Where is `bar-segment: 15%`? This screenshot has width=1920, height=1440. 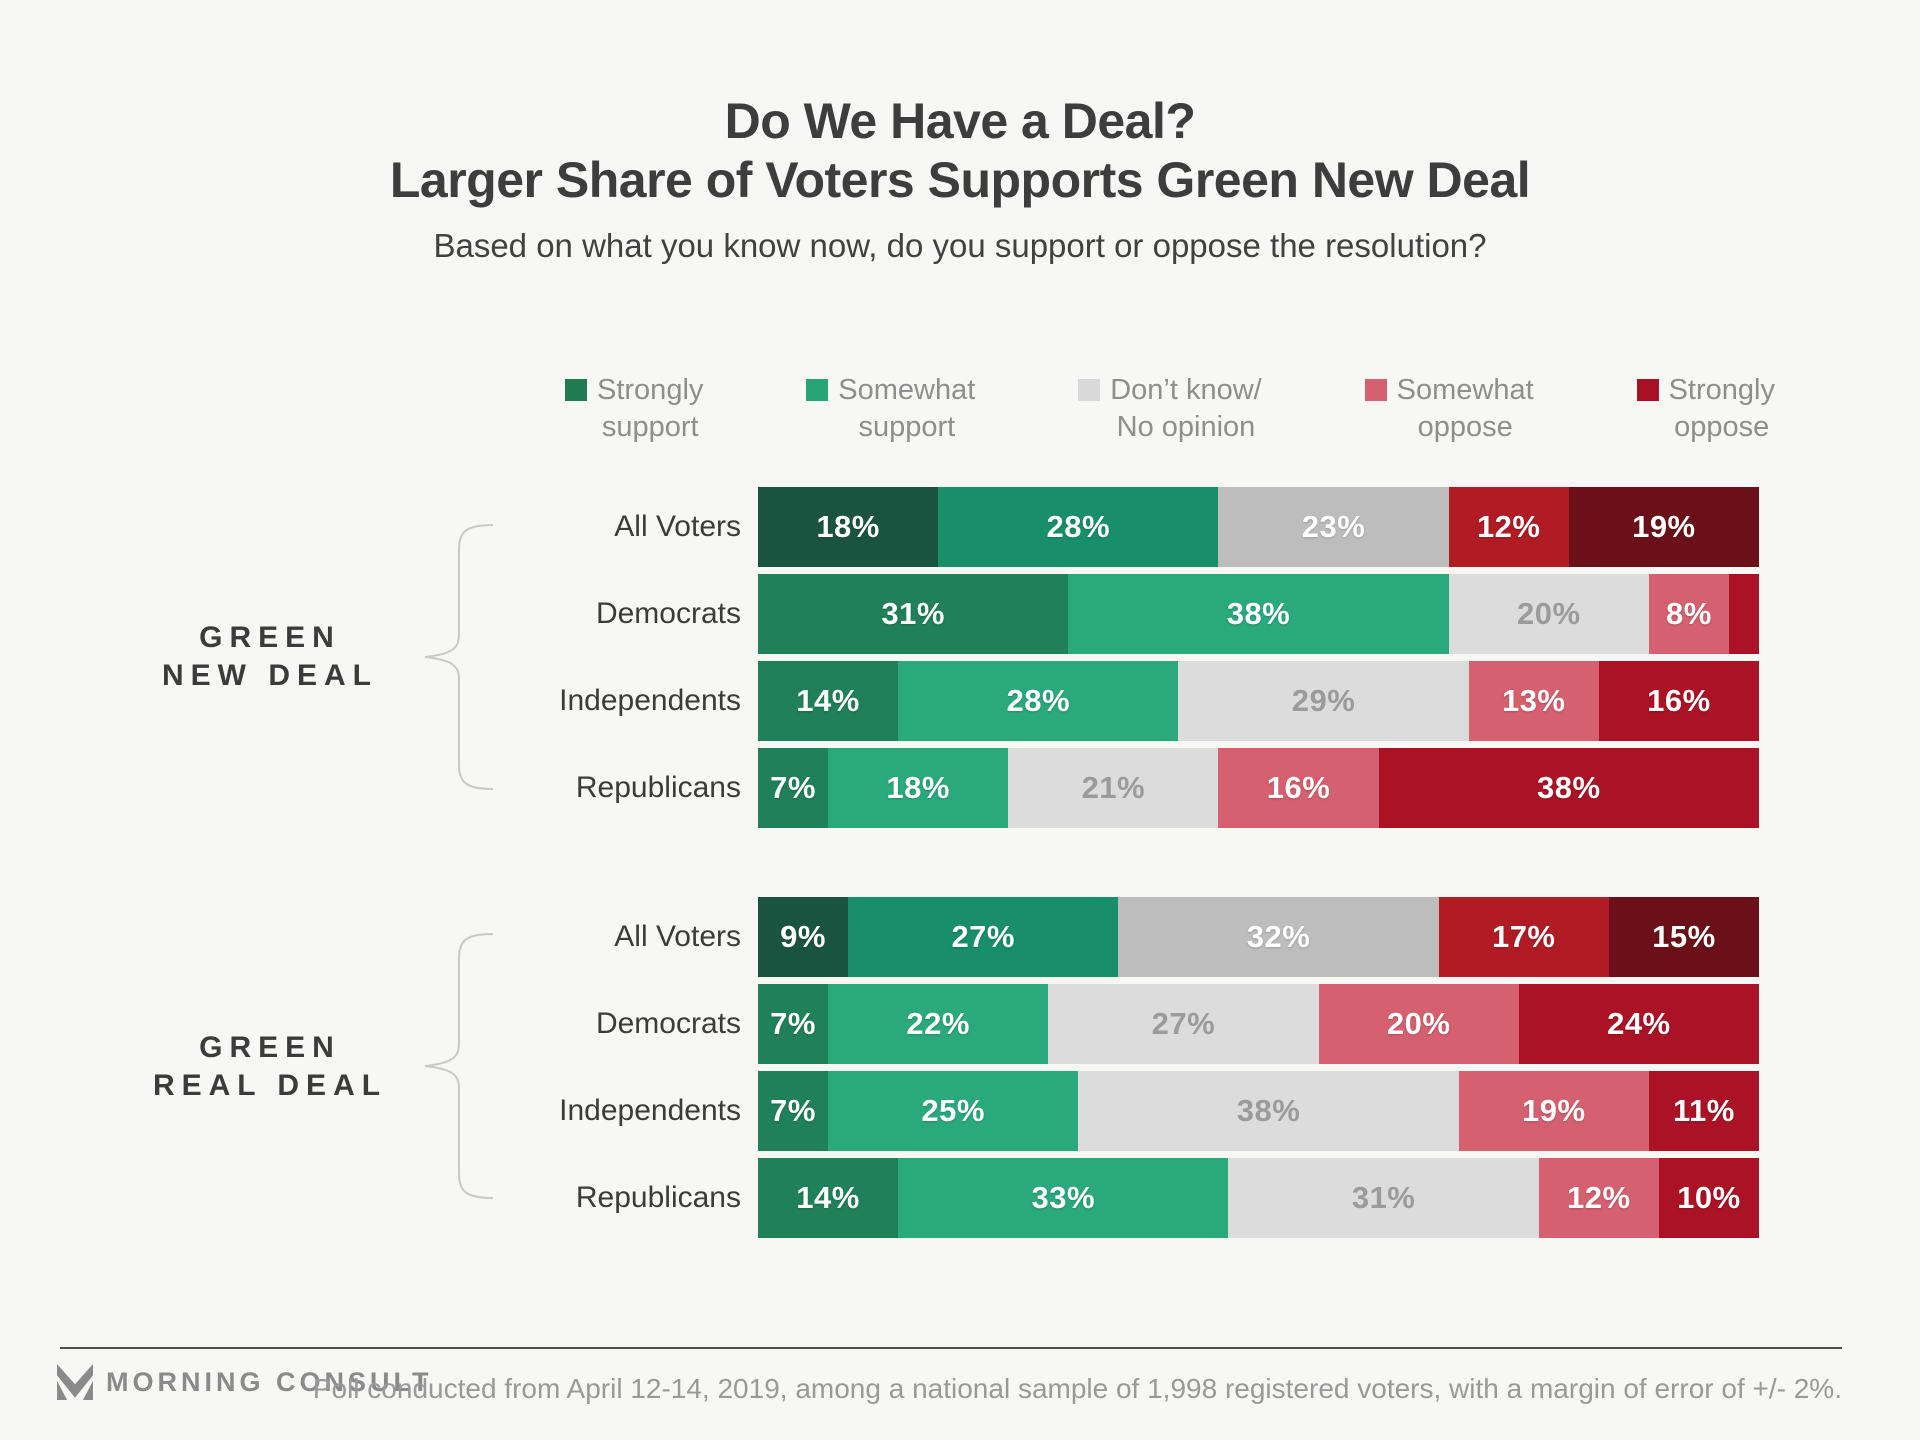
bar-segment: 15% is located at coordinates (1683, 937).